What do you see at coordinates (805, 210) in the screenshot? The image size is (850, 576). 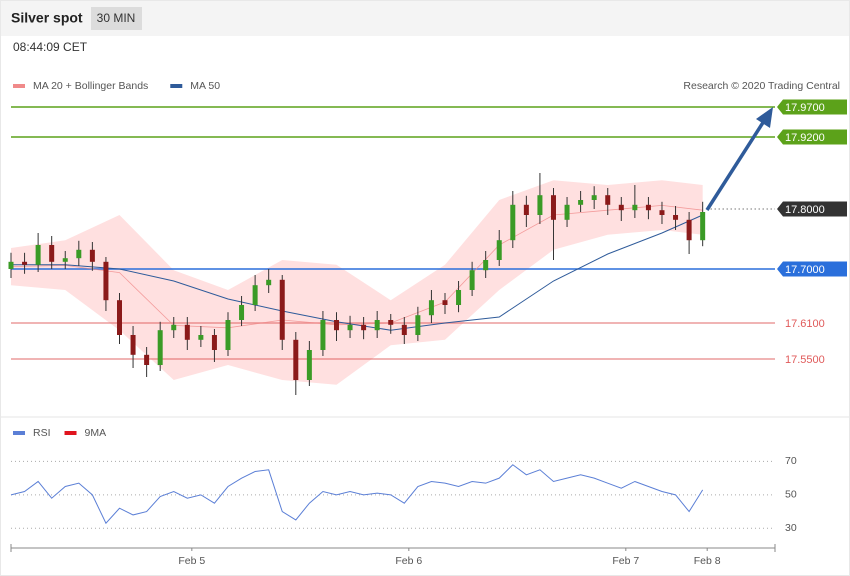 I see `level-label: 17.8000` at bounding box center [805, 210].